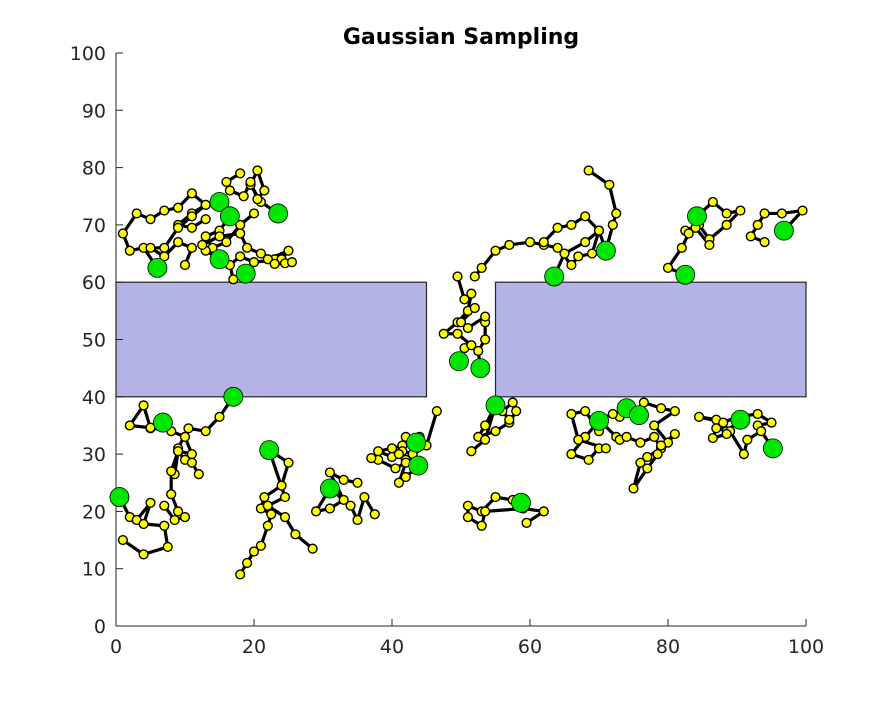 This screenshot has width=891, height=703. What do you see at coordinates (94, 341) in the screenshot?
I see `y-tick-label: 50` at bounding box center [94, 341].